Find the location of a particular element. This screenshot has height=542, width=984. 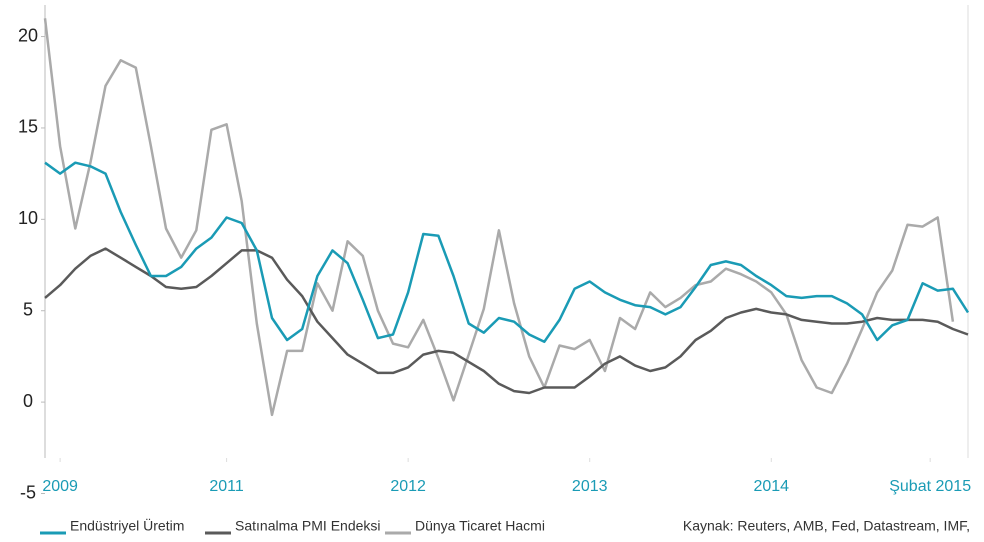

x-tick-label: 2011 is located at coordinates (226, 486).